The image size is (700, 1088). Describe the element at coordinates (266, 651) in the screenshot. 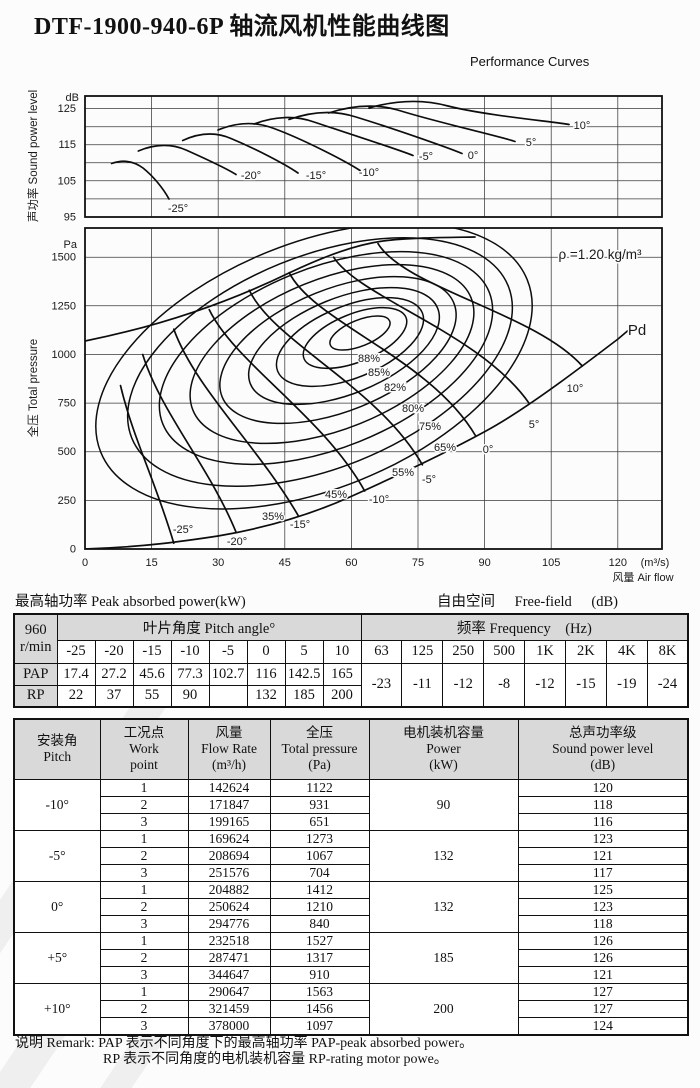

I see `pitch-col: 0` at that location.